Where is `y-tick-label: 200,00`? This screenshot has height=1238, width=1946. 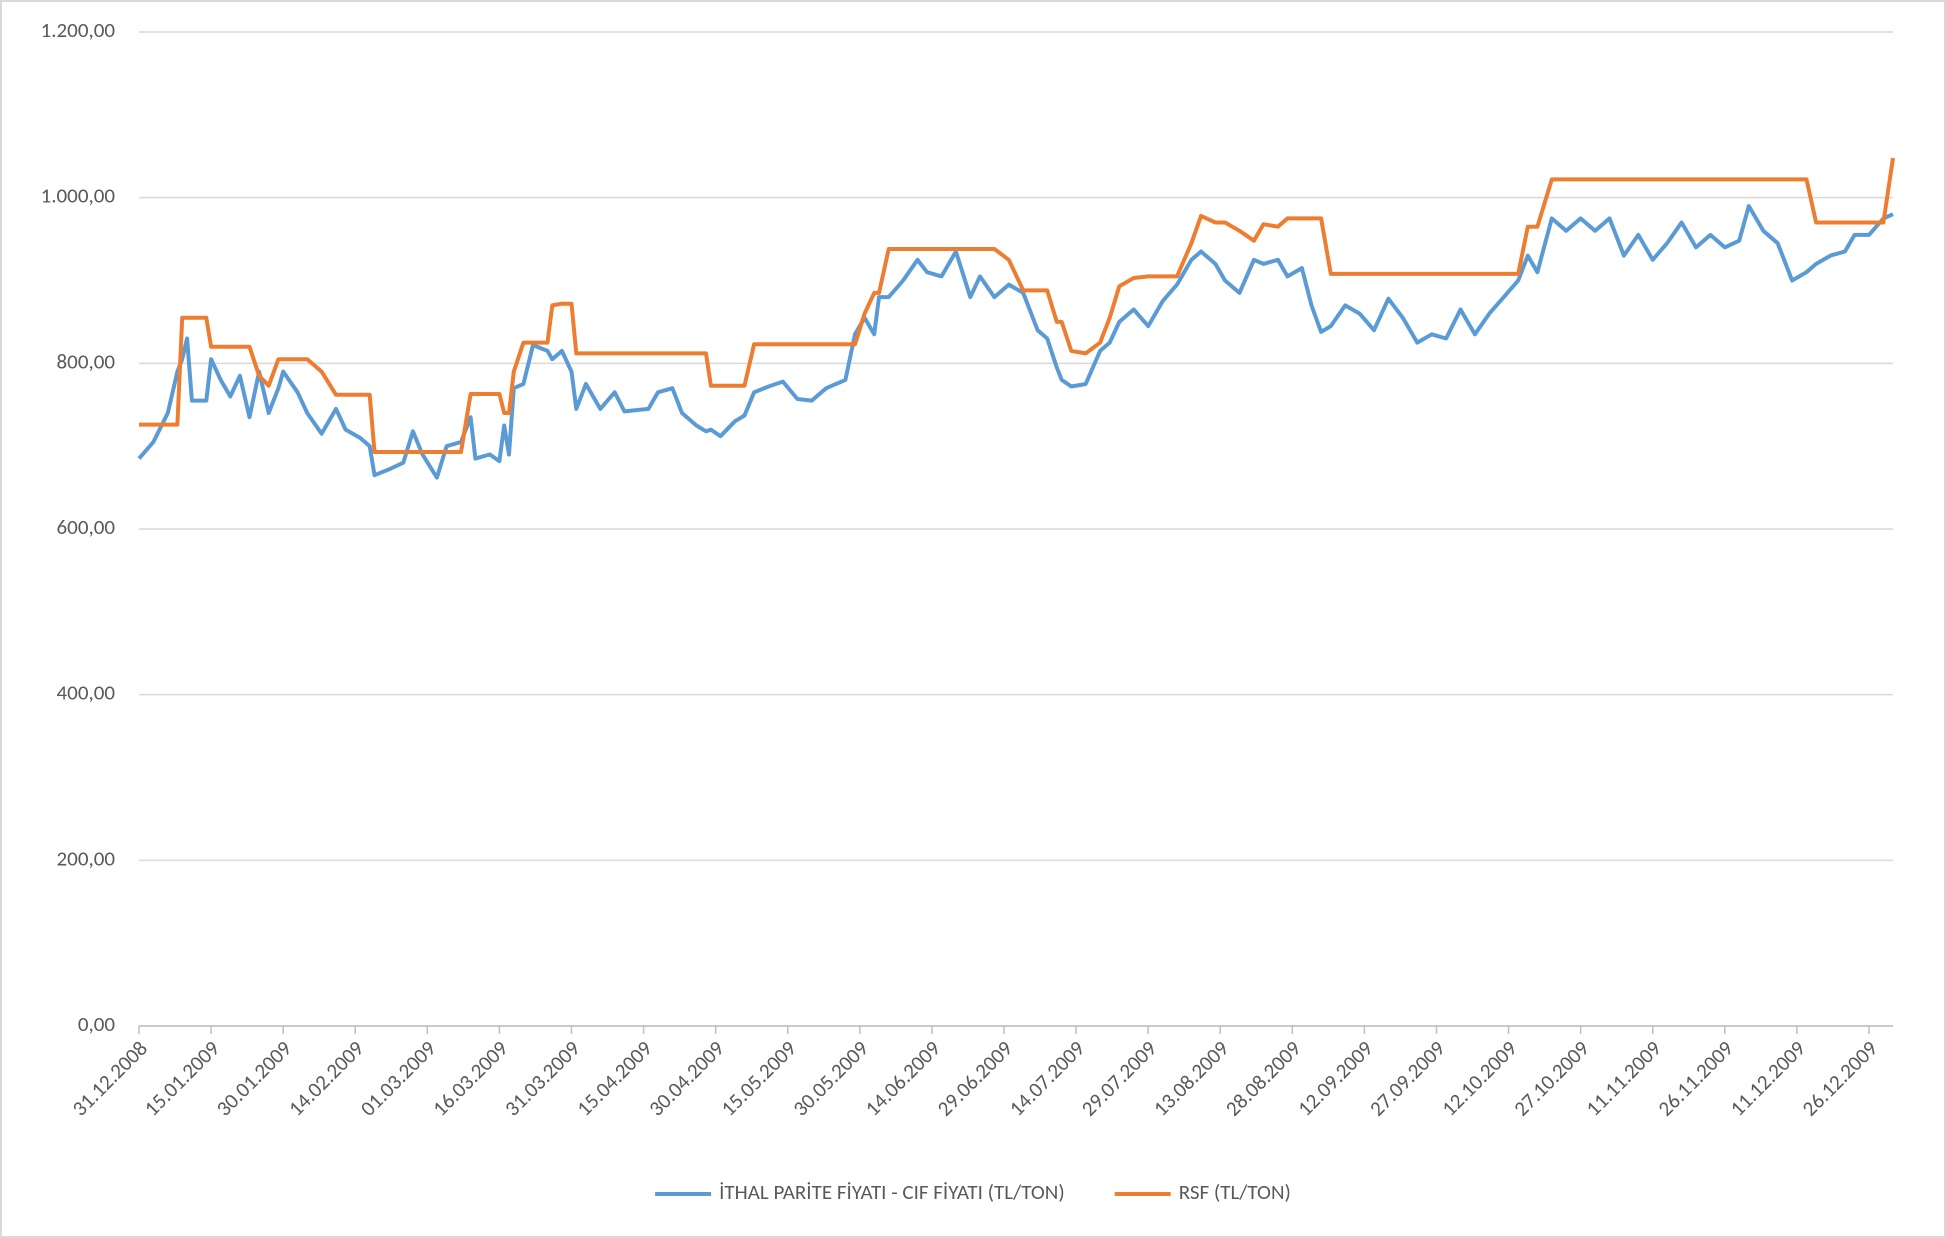 y-tick-label: 200,00 is located at coordinates (86, 858).